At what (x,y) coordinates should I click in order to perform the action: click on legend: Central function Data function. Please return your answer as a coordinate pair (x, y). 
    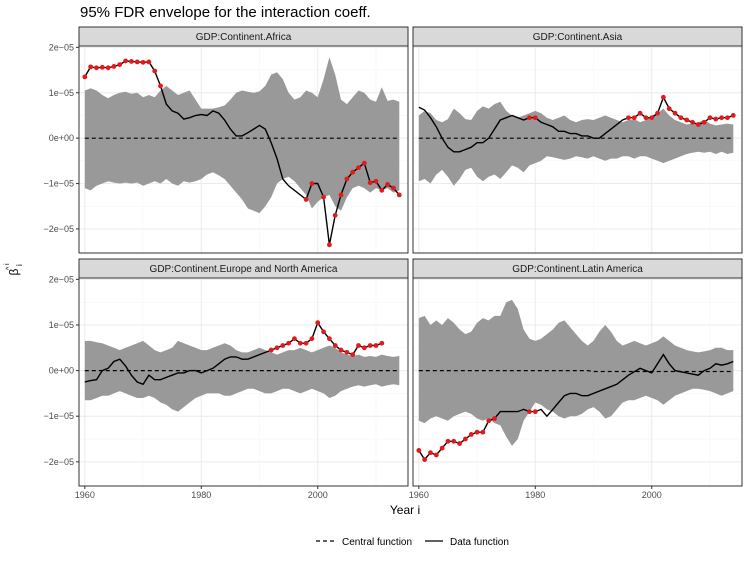
    Looking at the image, I should click on (412, 542).